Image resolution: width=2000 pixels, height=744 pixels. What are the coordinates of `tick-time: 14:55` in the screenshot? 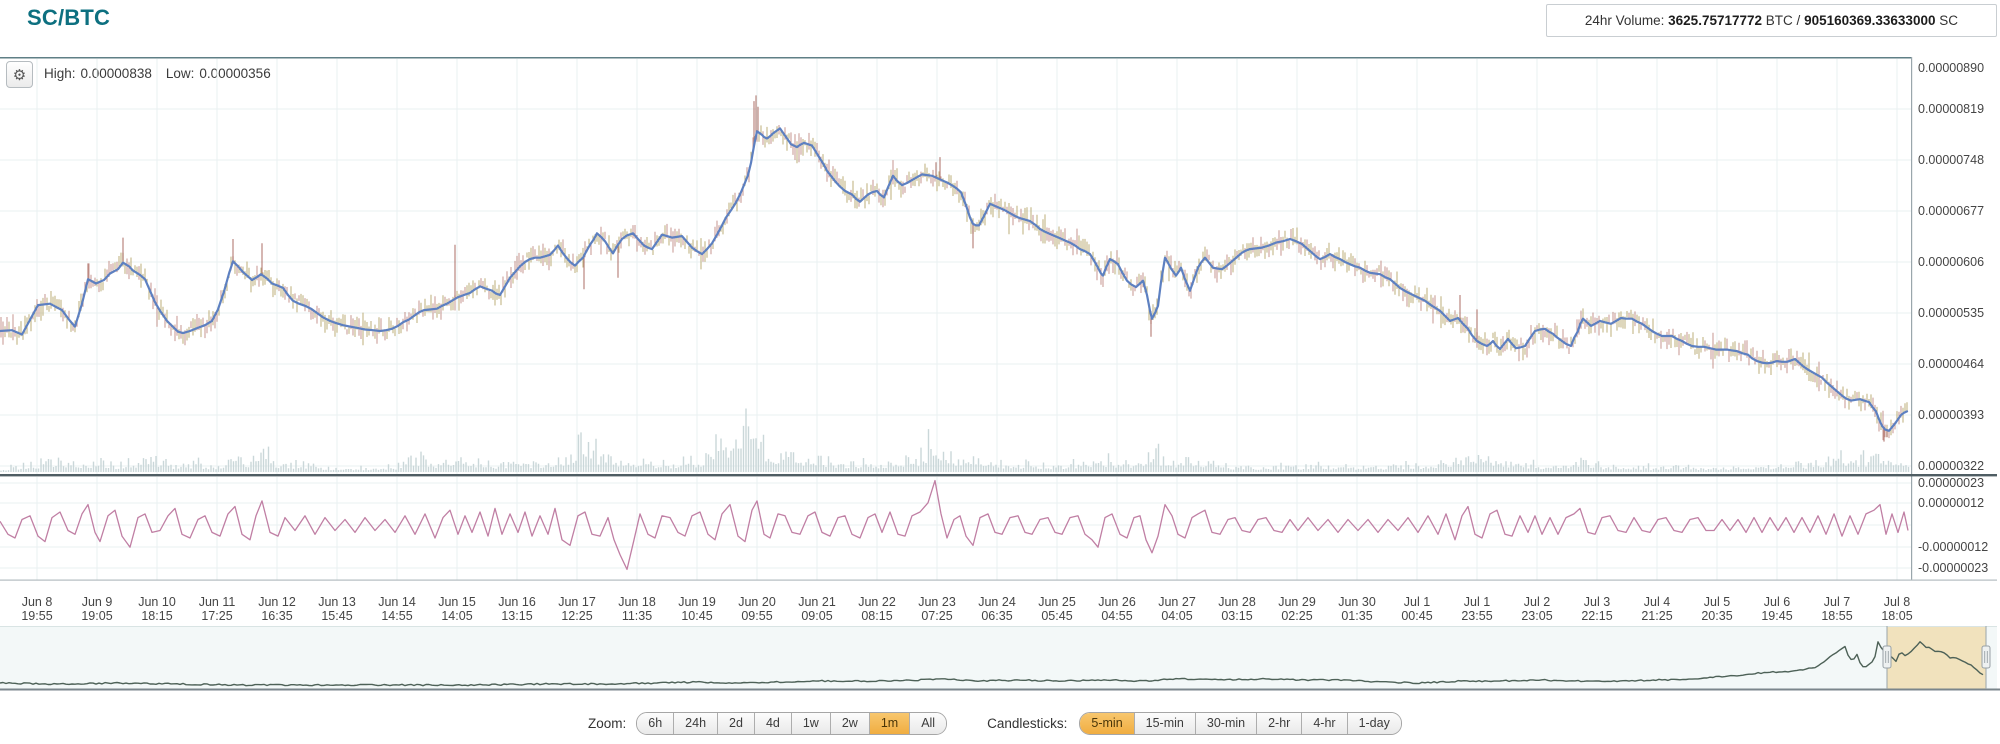 It's located at (397, 615).